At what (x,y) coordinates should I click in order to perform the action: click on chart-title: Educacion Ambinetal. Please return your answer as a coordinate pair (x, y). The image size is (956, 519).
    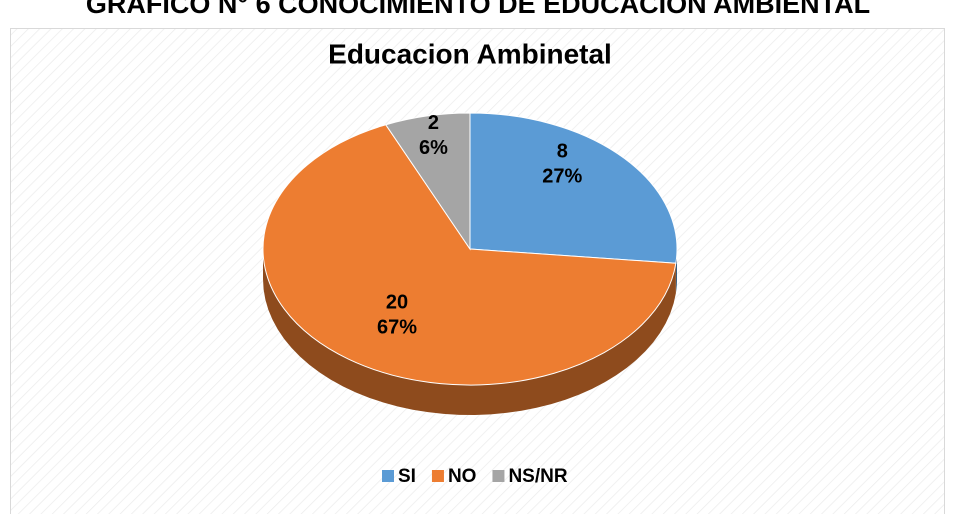
    Looking at the image, I should click on (470, 53).